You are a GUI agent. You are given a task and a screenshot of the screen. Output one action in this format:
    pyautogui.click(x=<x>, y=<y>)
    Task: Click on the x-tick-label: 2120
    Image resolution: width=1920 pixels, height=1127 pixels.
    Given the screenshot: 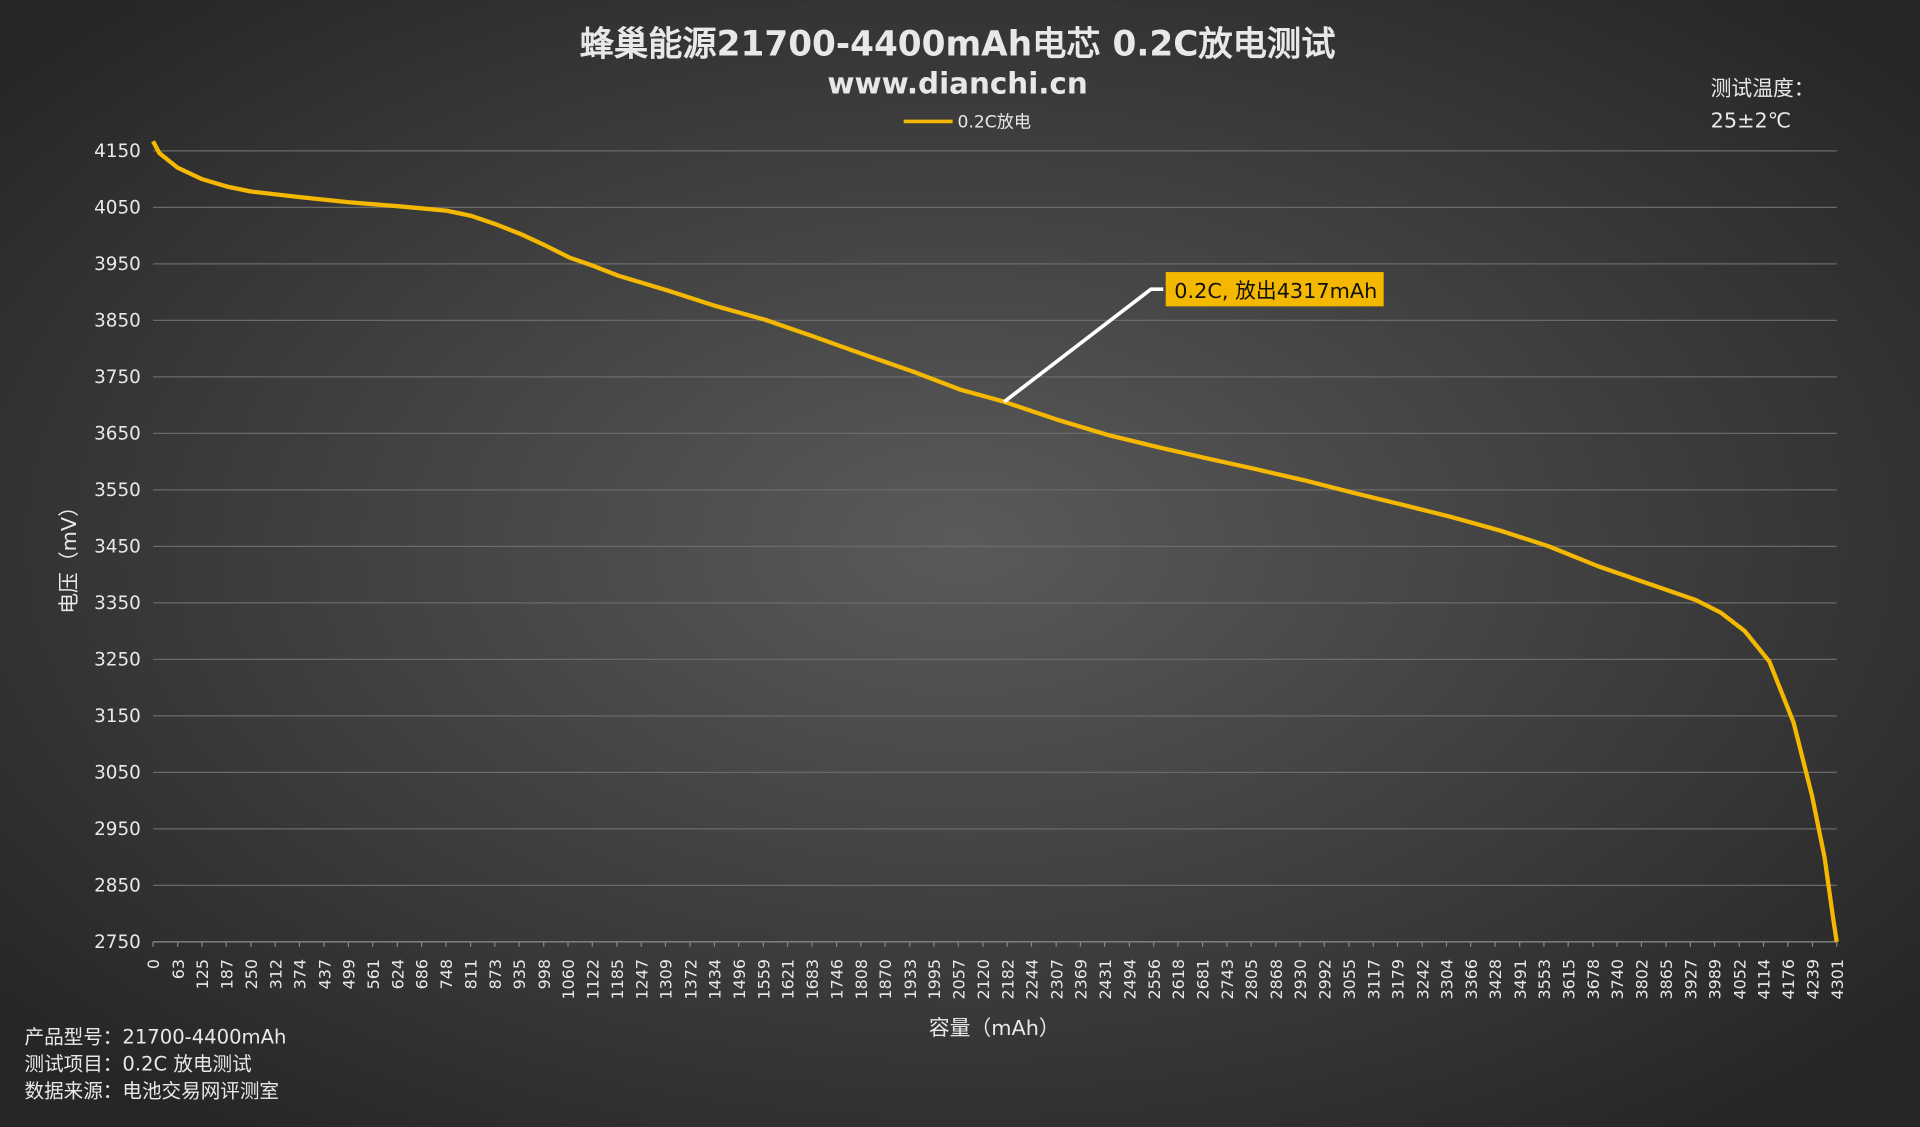 What is the action you would take?
    pyautogui.click(x=983, y=979)
    